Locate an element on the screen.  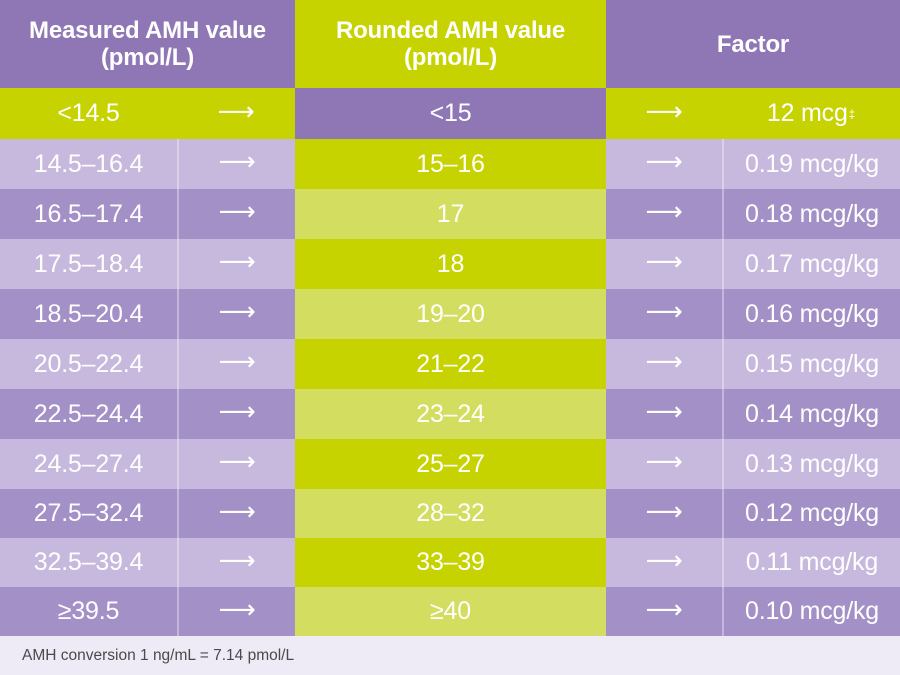
factor-value: 0.11 mcg/kg is located at coordinates (811, 562).